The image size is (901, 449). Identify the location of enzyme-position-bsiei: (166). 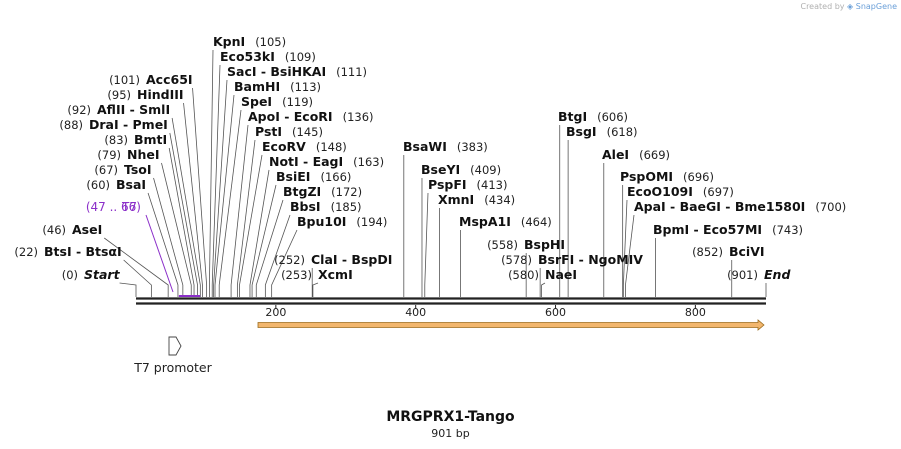
(335, 177).